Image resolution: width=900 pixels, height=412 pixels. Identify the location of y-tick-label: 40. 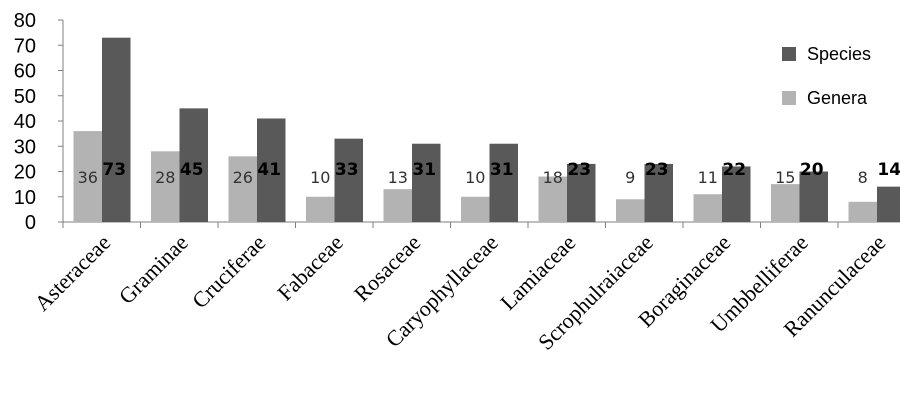
(25, 122).